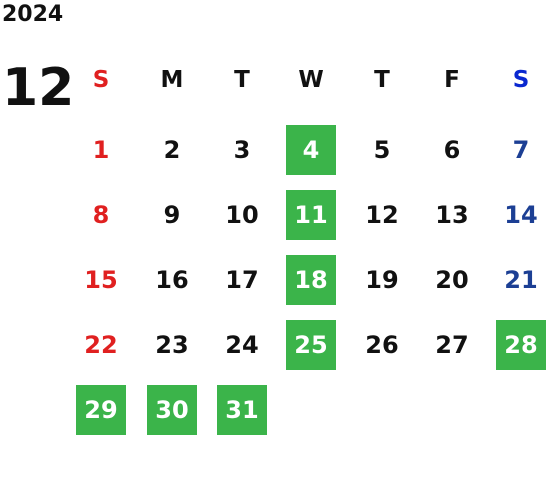  Describe the element at coordinates (172, 410) in the screenshot. I see `highlighted-day: 30` at that location.